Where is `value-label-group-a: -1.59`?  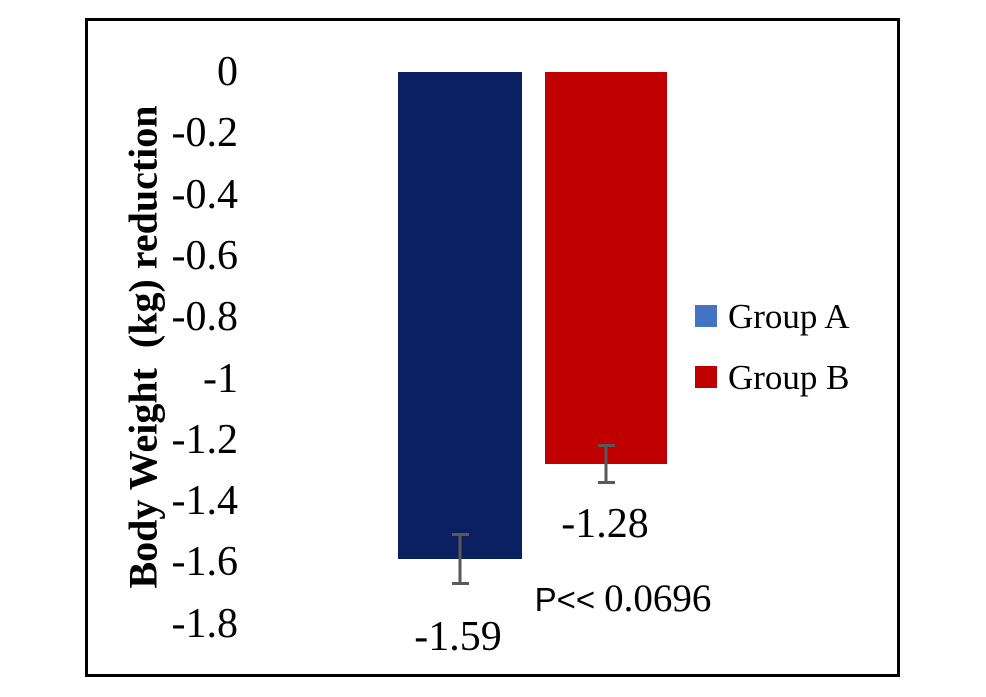 value-label-group-a: -1.59 is located at coordinates (458, 637).